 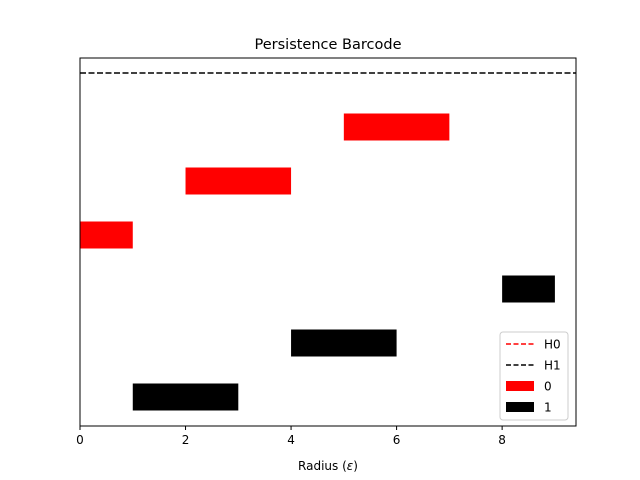 I want to click on x-axis-label-prefix: Radius (, so click(x=322, y=466).